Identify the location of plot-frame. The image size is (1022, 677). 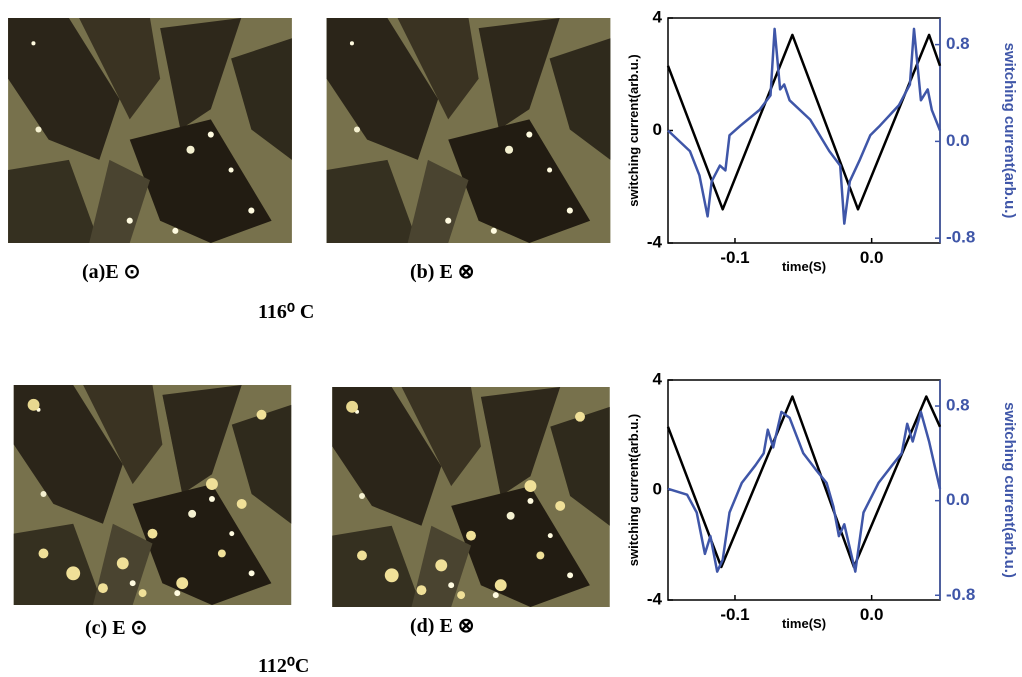
(804, 490).